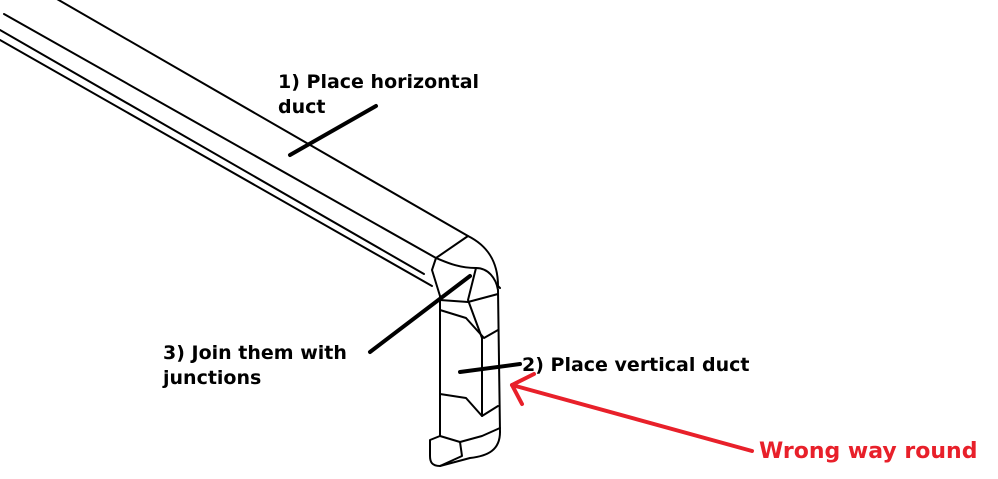 The height and width of the screenshot is (479, 998). What do you see at coordinates (405, 239) in the screenshot?
I see `leader-lines` at bounding box center [405, 239].